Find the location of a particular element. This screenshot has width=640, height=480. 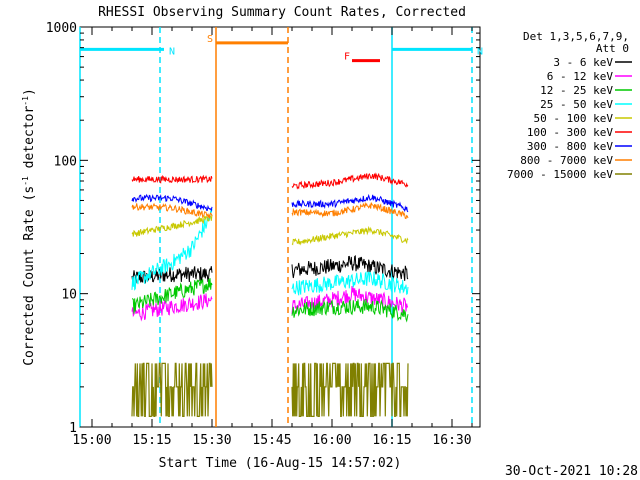

x-tick-label: 15:30 is located at coordinates (211, 440).